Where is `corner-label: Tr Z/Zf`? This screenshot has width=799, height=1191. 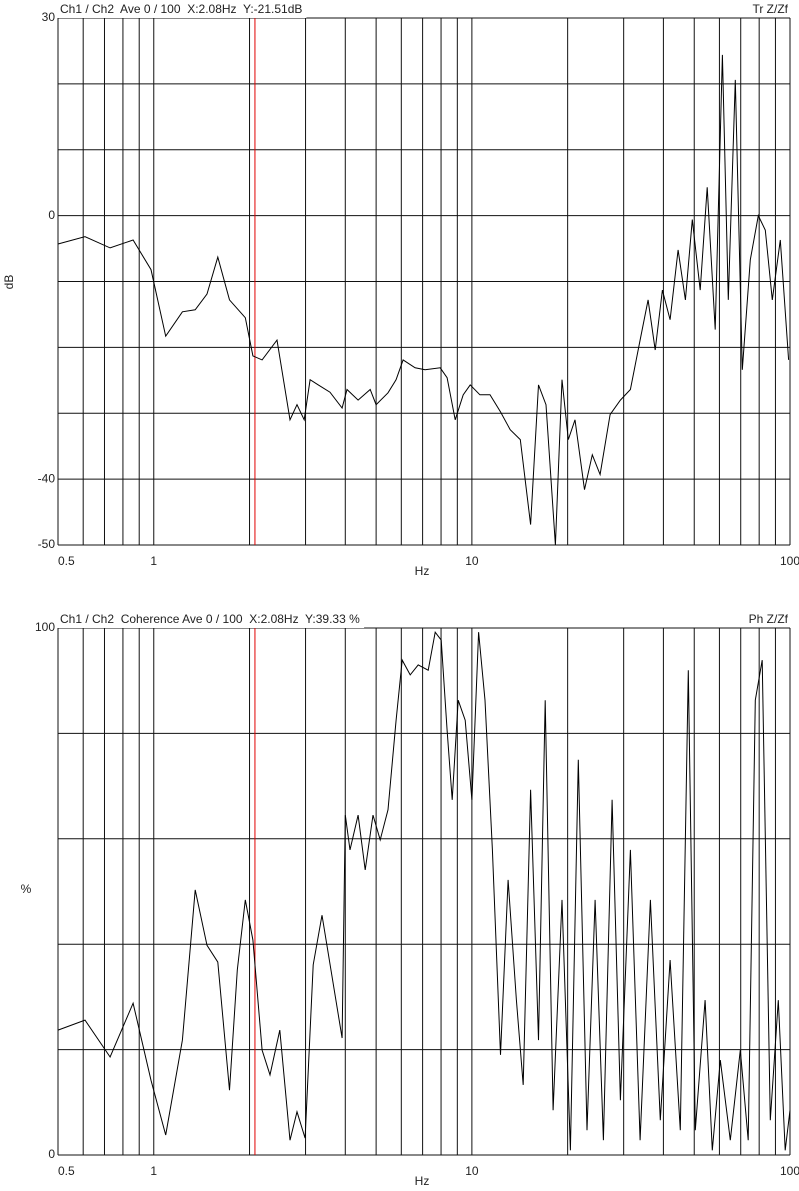 corner-label: Tr Z/Zf is located at coordinates (770, 9).